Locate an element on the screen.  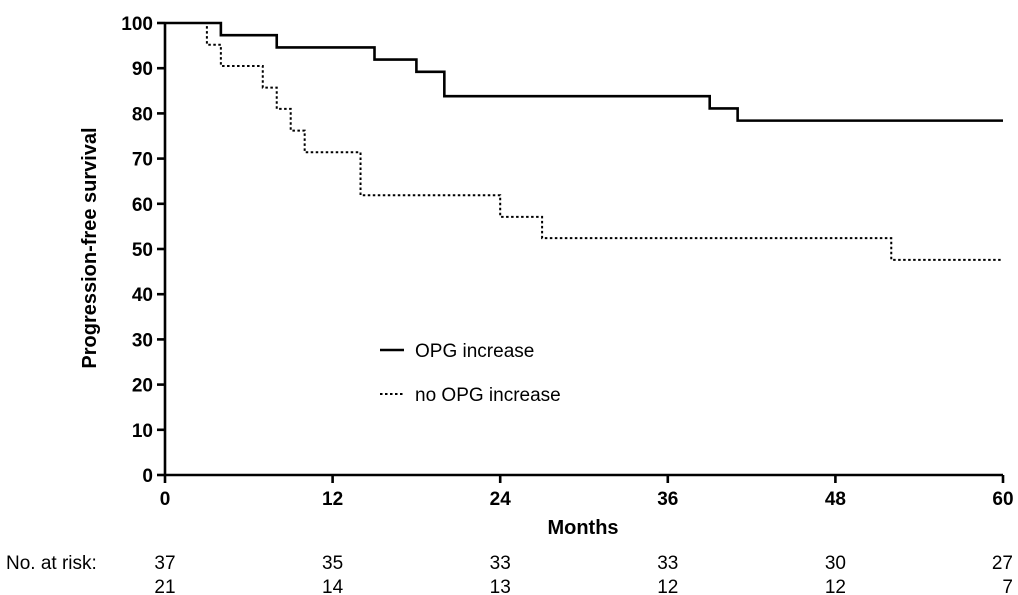
legend-label: OPG increase is located at coordinates (474, 351).